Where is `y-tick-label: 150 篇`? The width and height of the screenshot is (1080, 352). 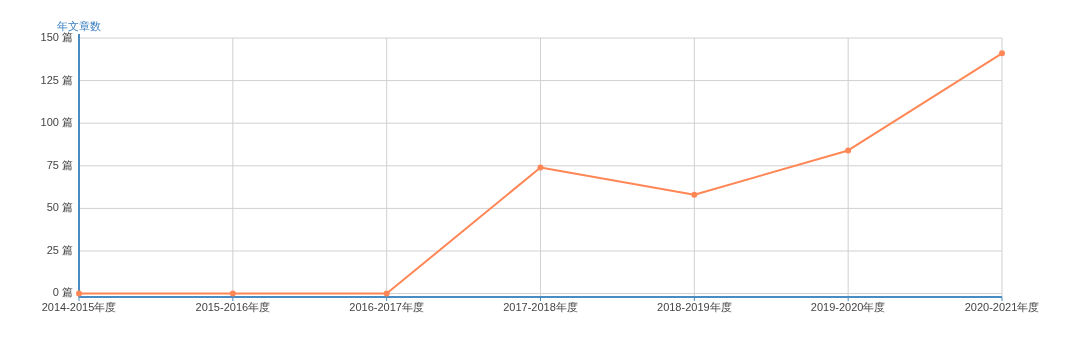
y-tick-label: 150 篇 is located at coordinates (56, 36).